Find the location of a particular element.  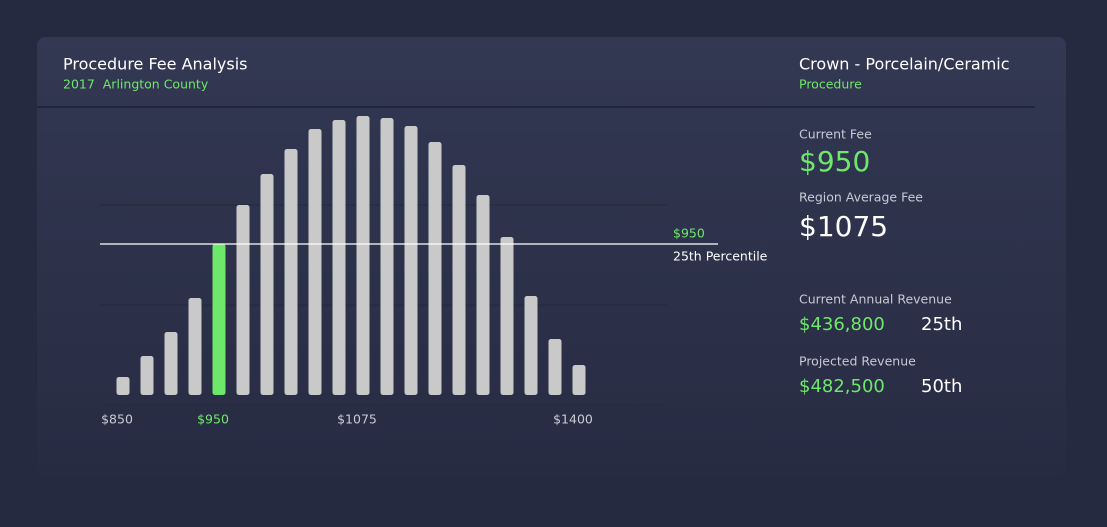

reference-label: $950 is located at coordinates (689, 233).